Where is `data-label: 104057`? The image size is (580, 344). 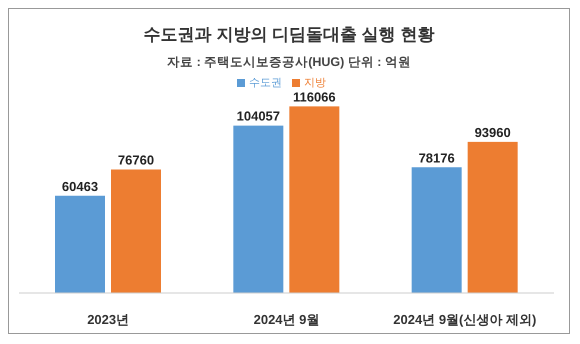 data-label: 104057 is located at coordinates (258, 116).